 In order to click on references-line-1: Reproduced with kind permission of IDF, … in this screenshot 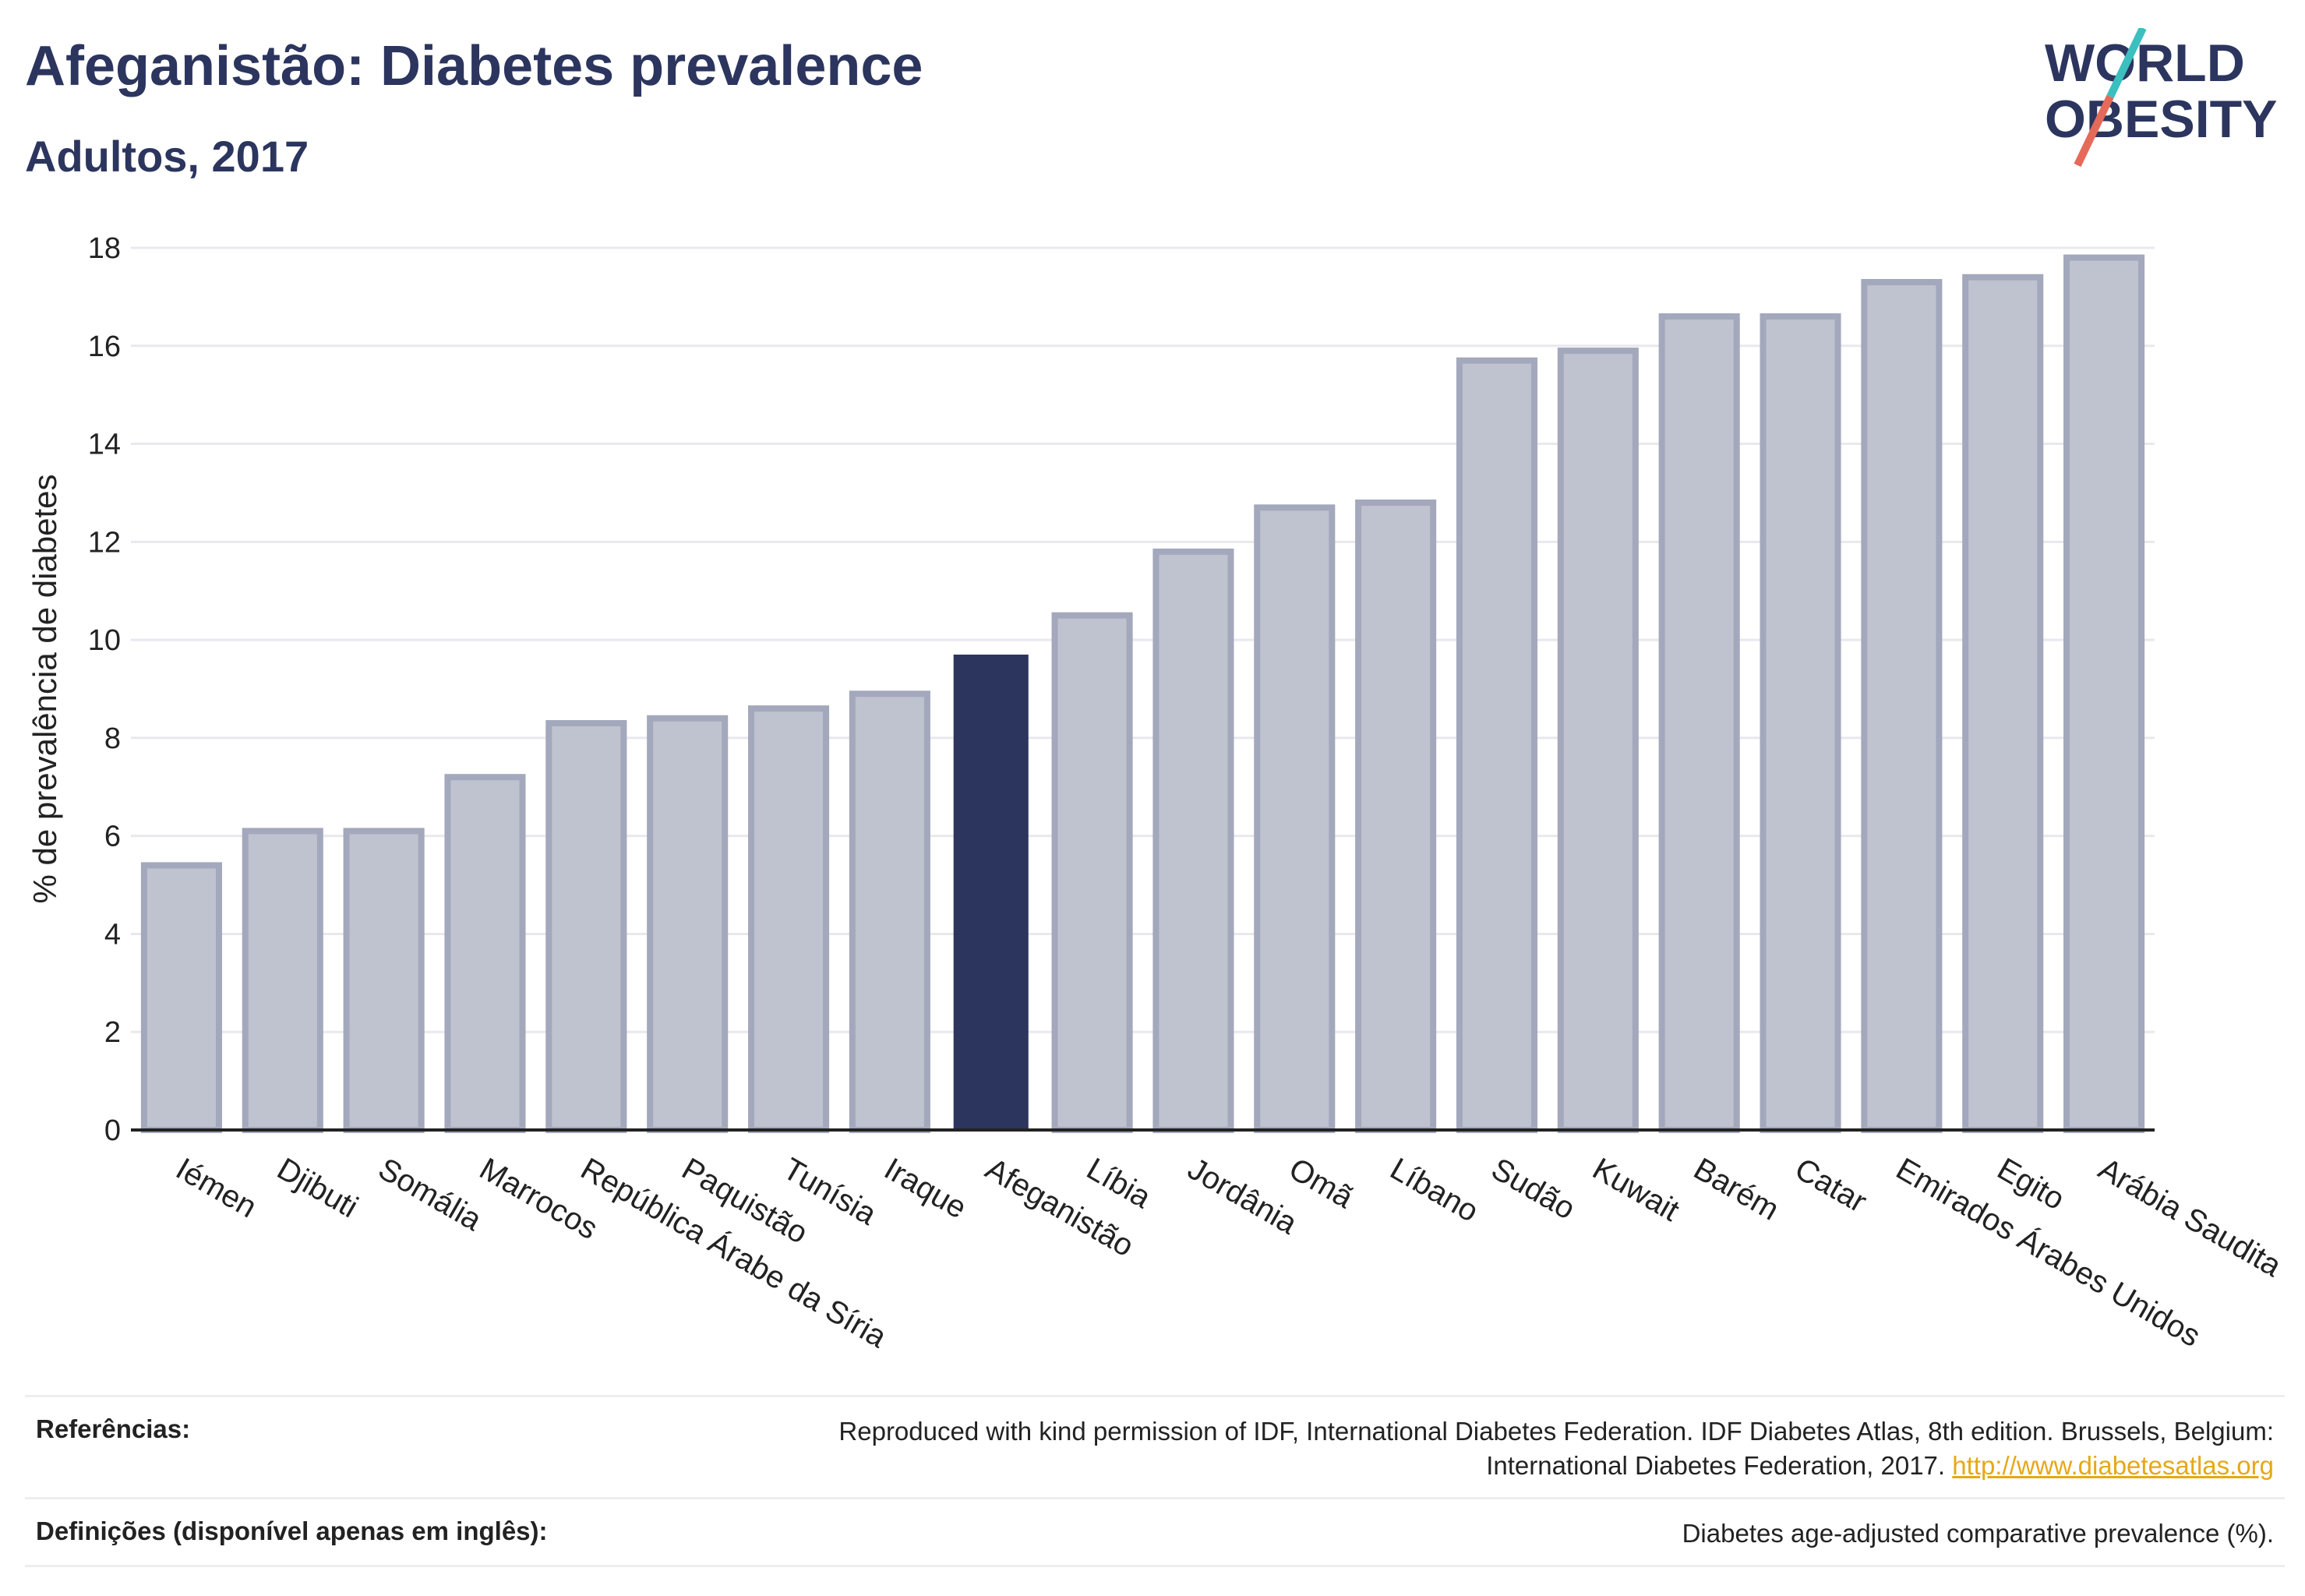, I will do `click(1556, 1431)`.